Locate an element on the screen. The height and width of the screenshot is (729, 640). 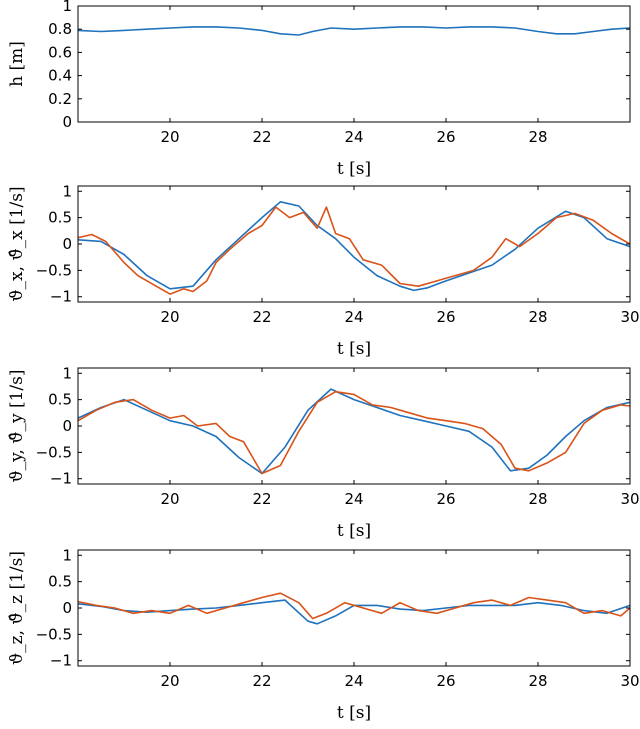
y-tick-label: 0.2 is located at coordinates (60, 99).